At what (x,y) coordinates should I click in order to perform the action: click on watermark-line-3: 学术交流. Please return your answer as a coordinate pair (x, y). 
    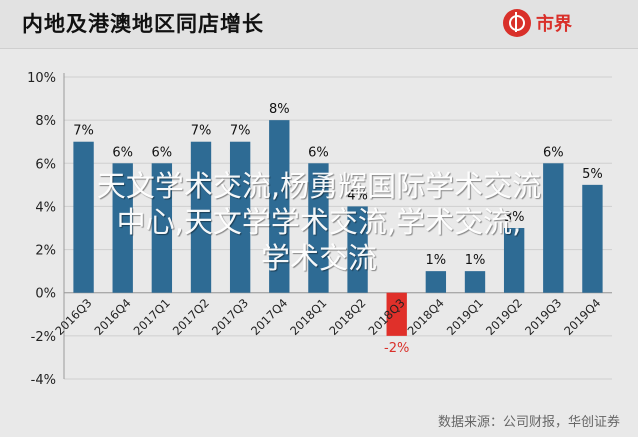
    Looking at the image, I should click on (318, 258).